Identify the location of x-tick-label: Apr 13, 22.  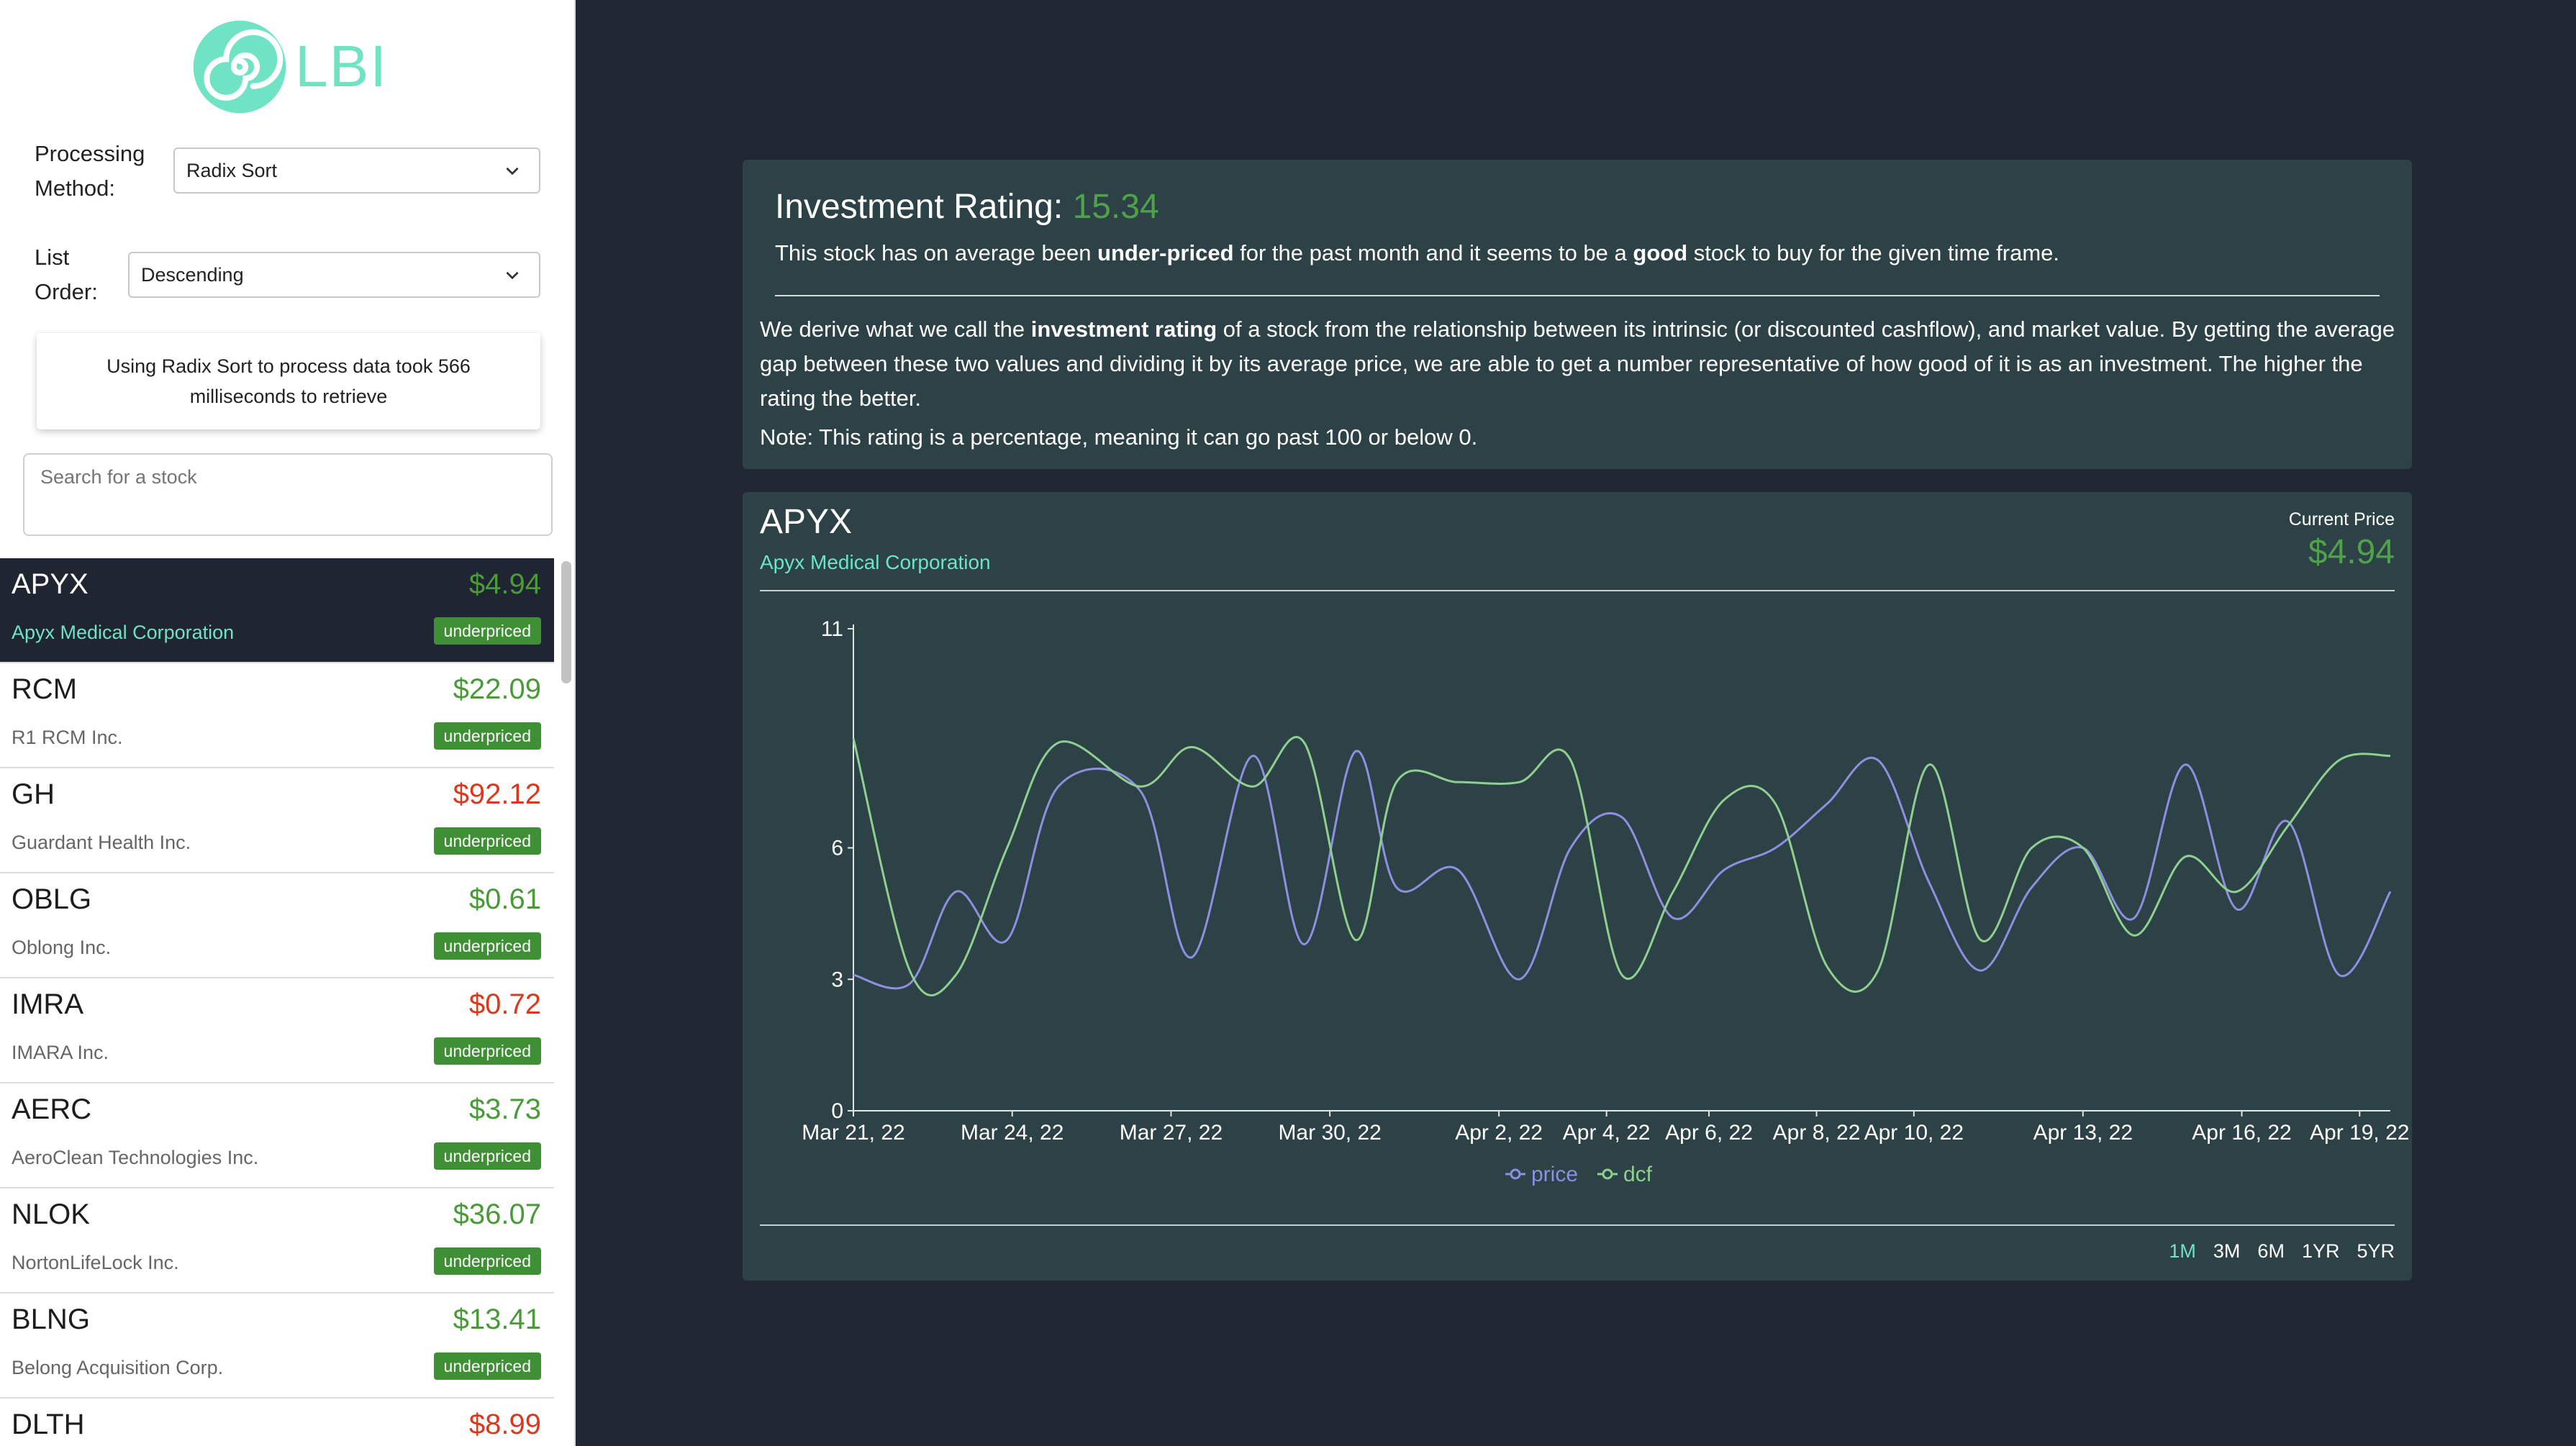
(2083, 1133).